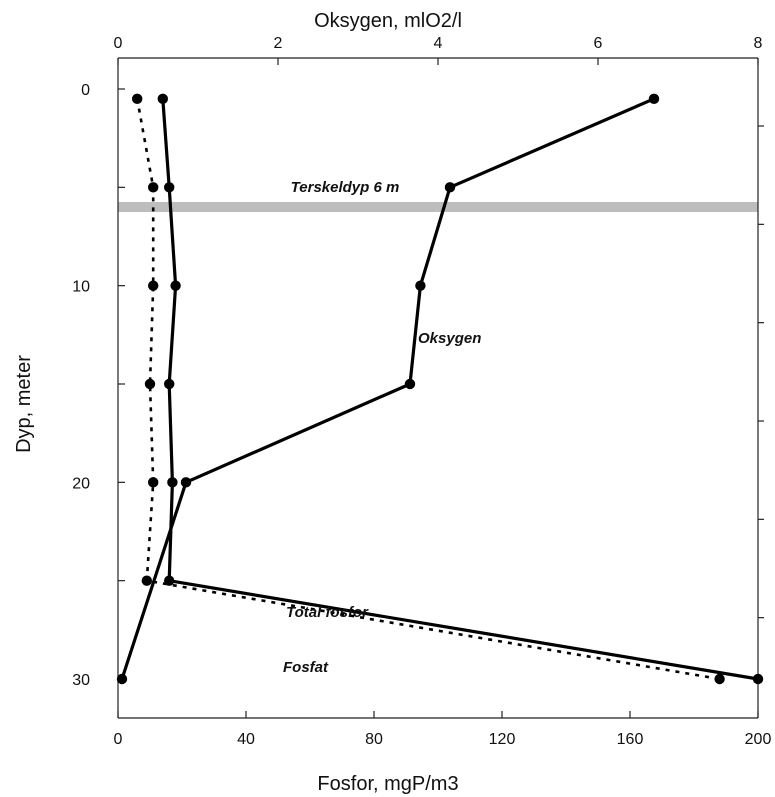  I want to click on threshold-band, so click(438, 207).